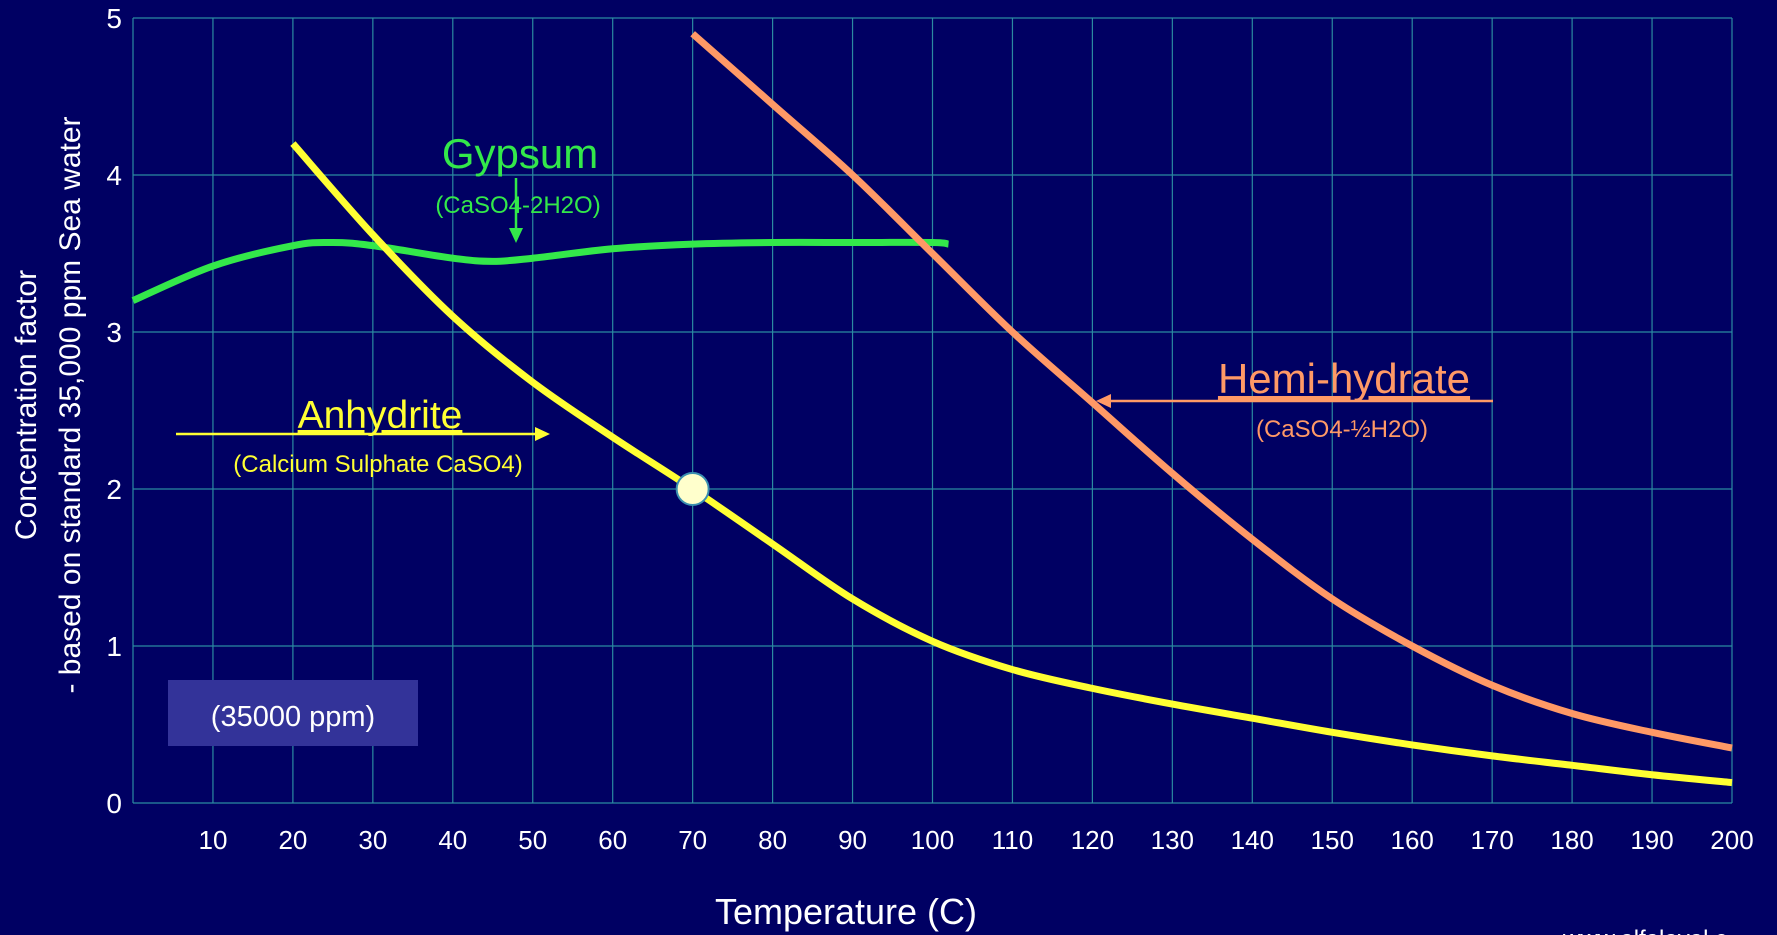 The image size is (1777, 935). Describe the element at coordinates (114, 803) in the screenshot. I see `y-tick-label: 0` at that location.